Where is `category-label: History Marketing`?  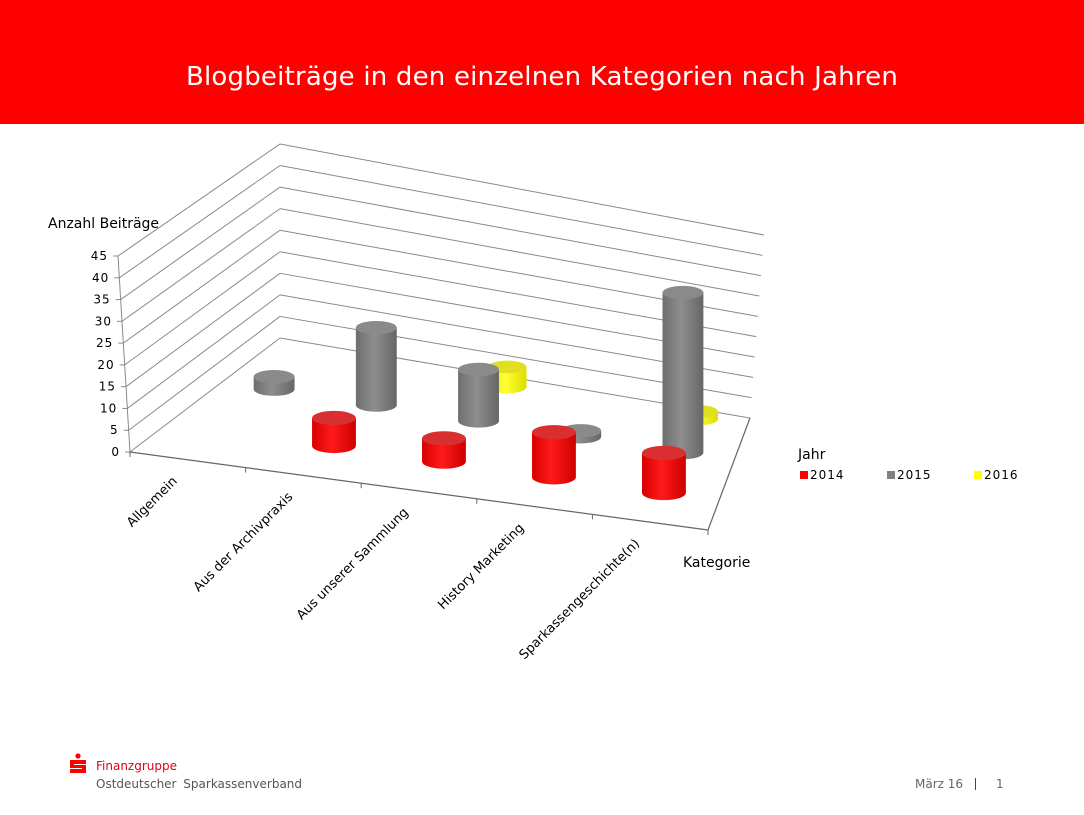 category-label: History Marketing is located at coordinates (481, 567).